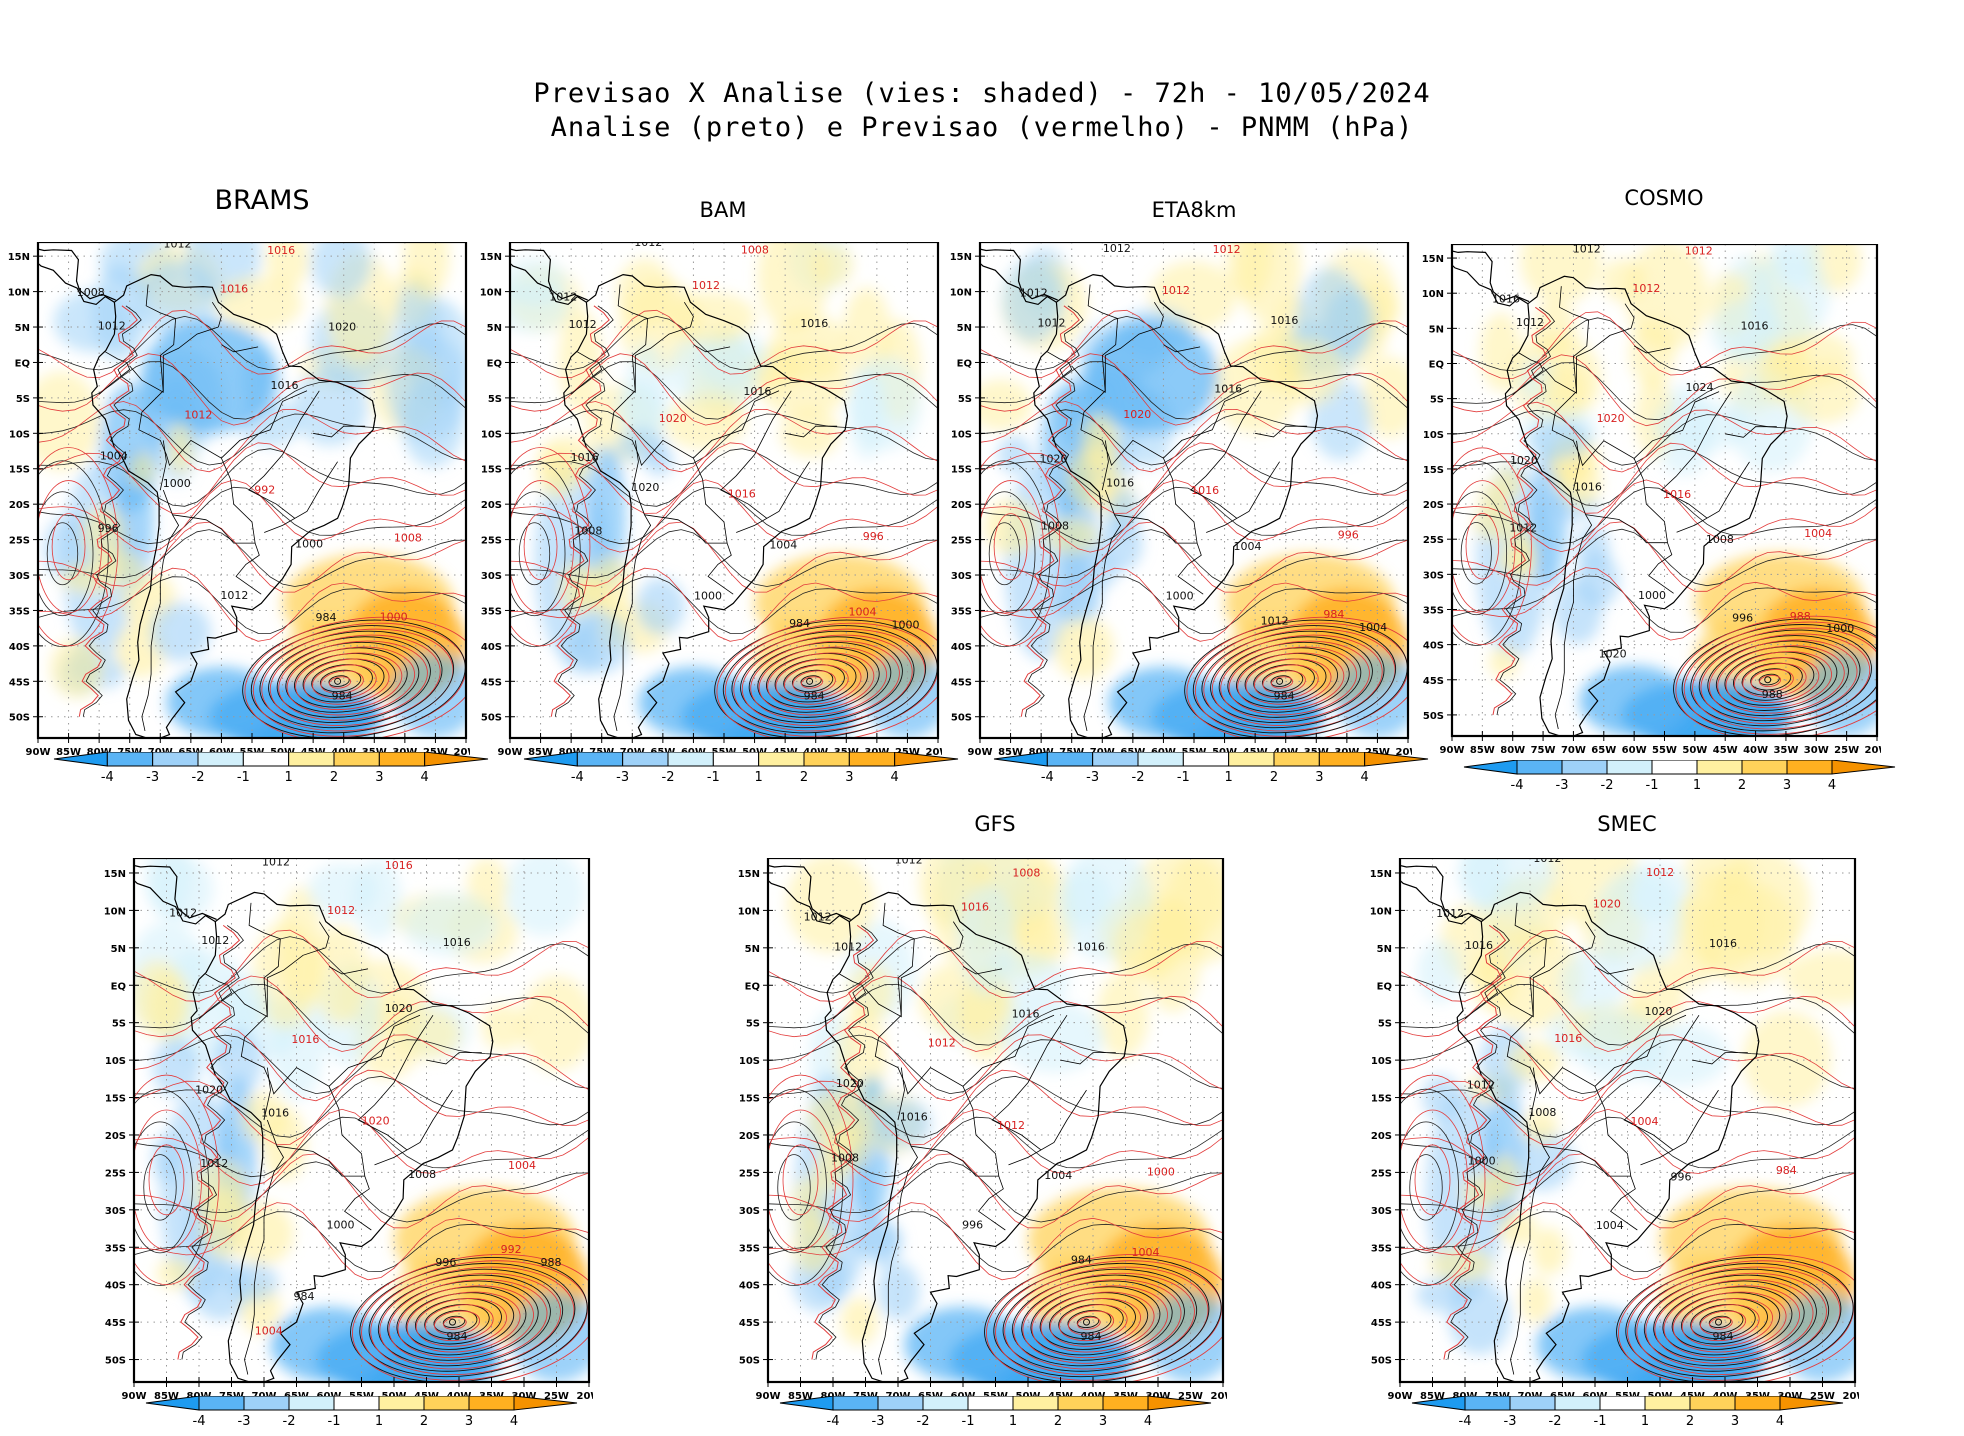 This screenshot has height=1436, width=1964. Describe the element at coordinates (585, 1396) in the screenshot. I see `lon-tick-label: 20W` at that location.